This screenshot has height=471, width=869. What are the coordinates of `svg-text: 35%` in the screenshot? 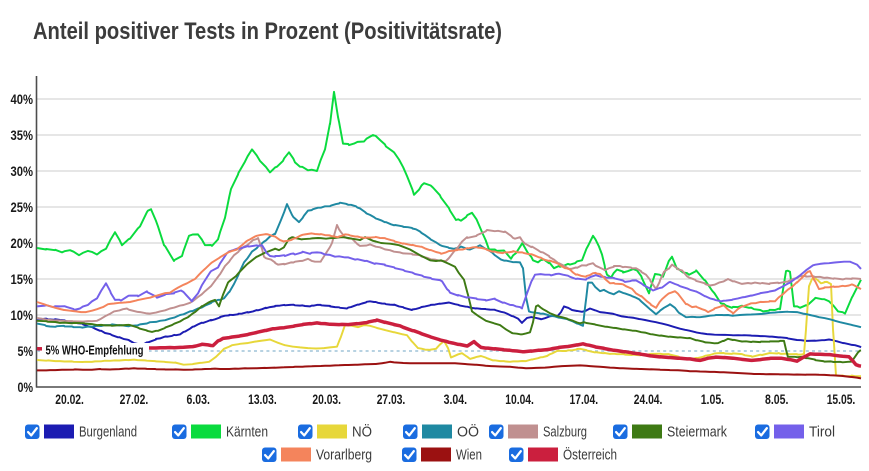 It's located at (22, 135).